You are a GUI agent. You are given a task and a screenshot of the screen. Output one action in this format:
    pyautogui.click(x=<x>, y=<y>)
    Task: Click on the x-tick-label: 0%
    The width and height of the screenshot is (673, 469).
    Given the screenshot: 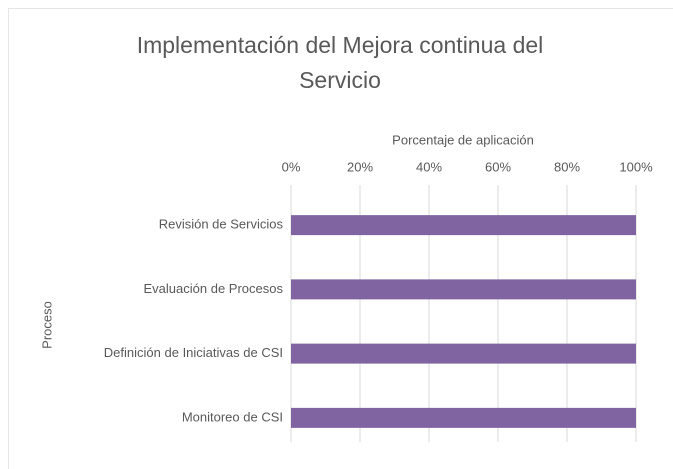 What is the action you would take?
    pyautogui.click(x=291, y=166)
    